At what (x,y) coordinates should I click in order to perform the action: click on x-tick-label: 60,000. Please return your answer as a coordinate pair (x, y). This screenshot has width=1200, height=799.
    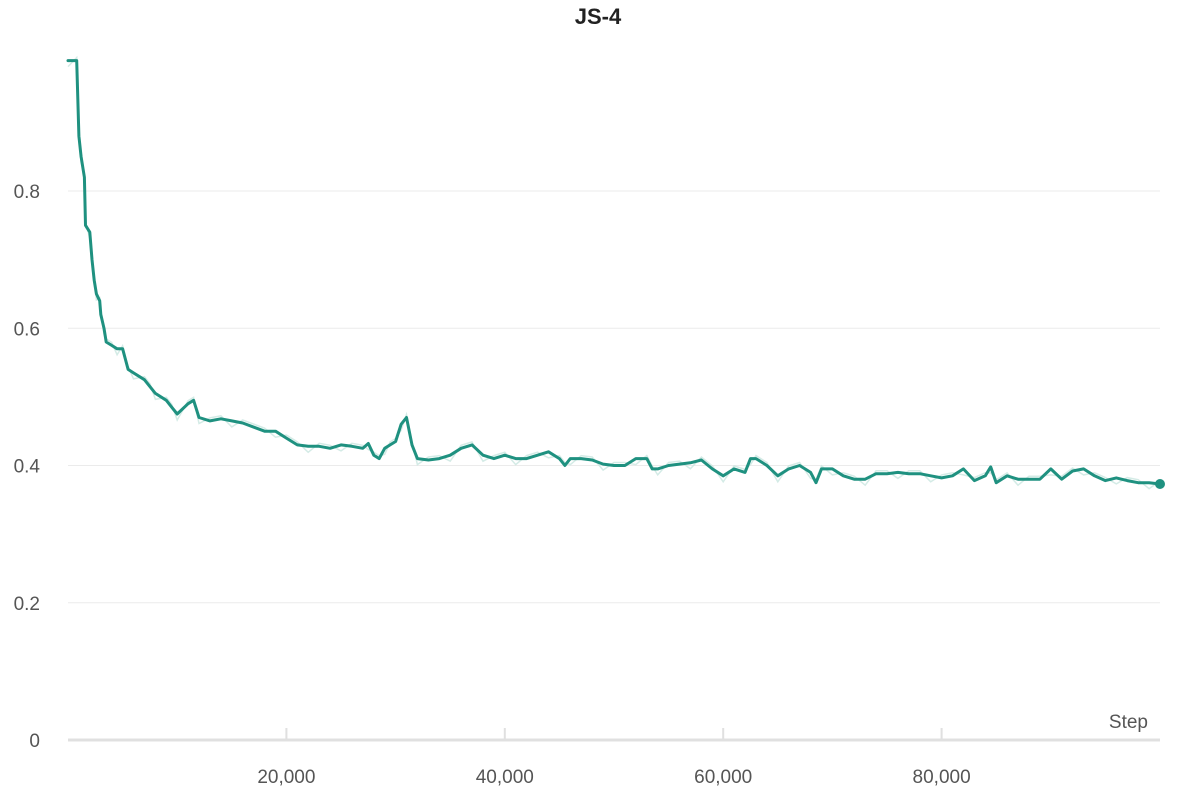
    Looking at the image, I should click on (723, 777).